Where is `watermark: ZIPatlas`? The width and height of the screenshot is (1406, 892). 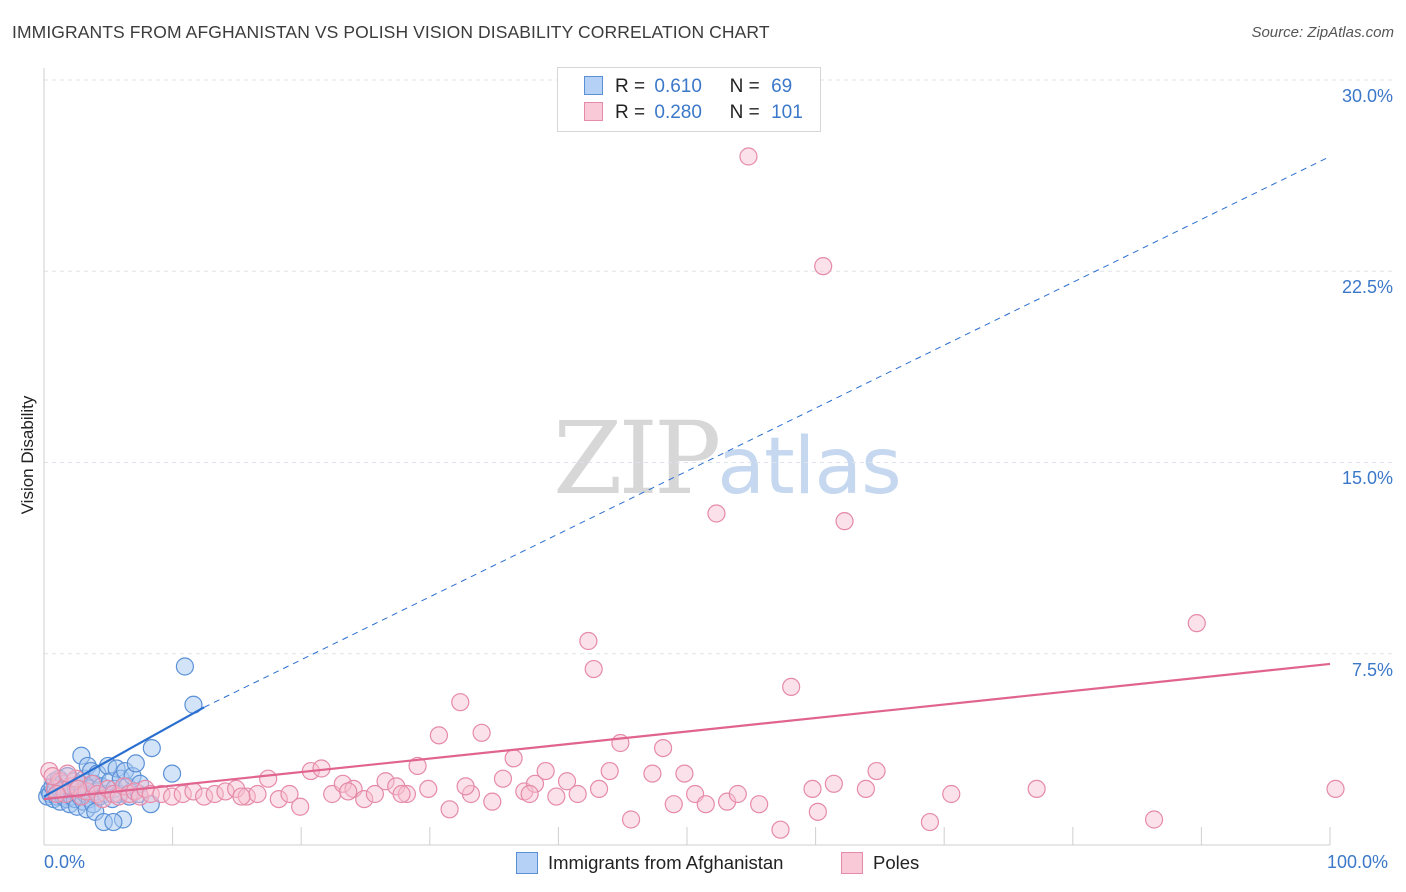 watermark: ZIPatlas is located at coordinates (727, 458).